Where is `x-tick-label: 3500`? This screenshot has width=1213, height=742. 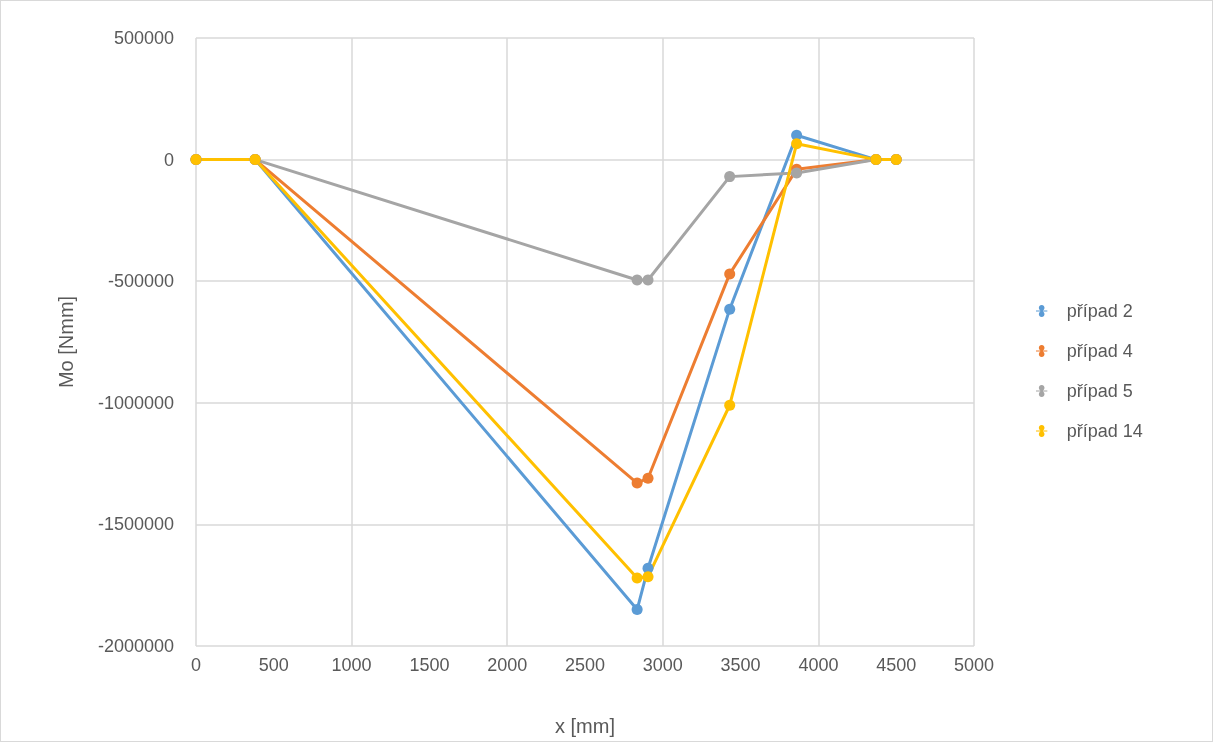
x-tick-label: 3500 is located at coordinates (740, 665).